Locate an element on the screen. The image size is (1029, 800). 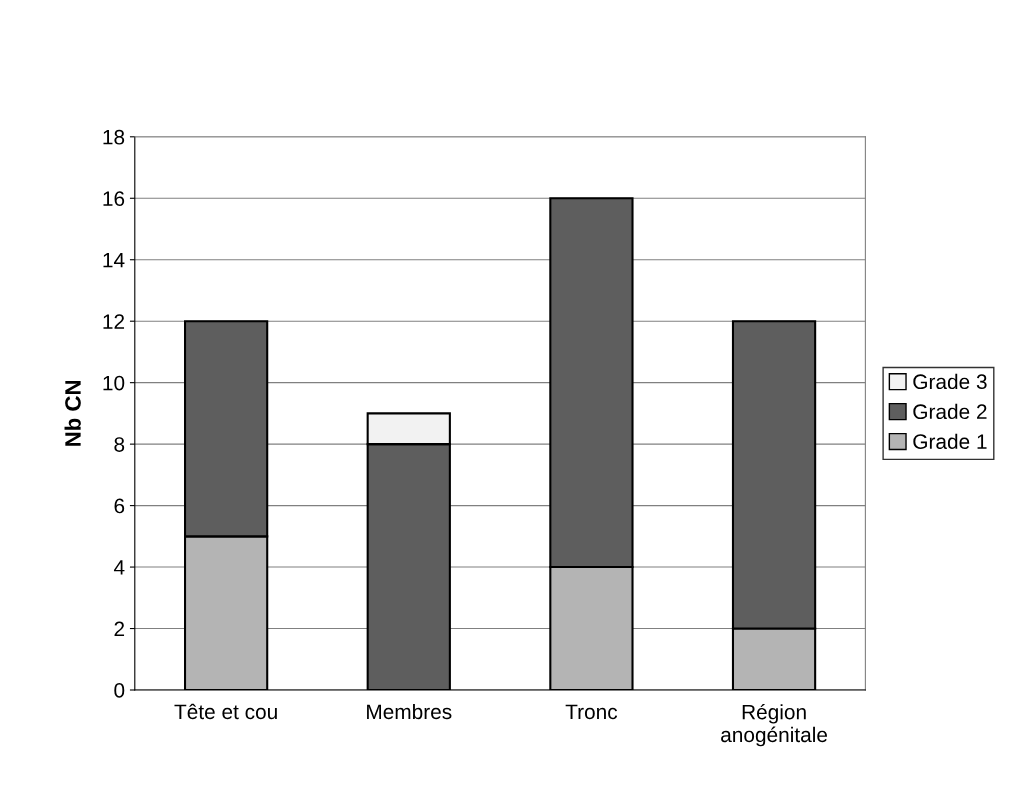
y-tick-label: 6 is located at coordinates (119, 506).